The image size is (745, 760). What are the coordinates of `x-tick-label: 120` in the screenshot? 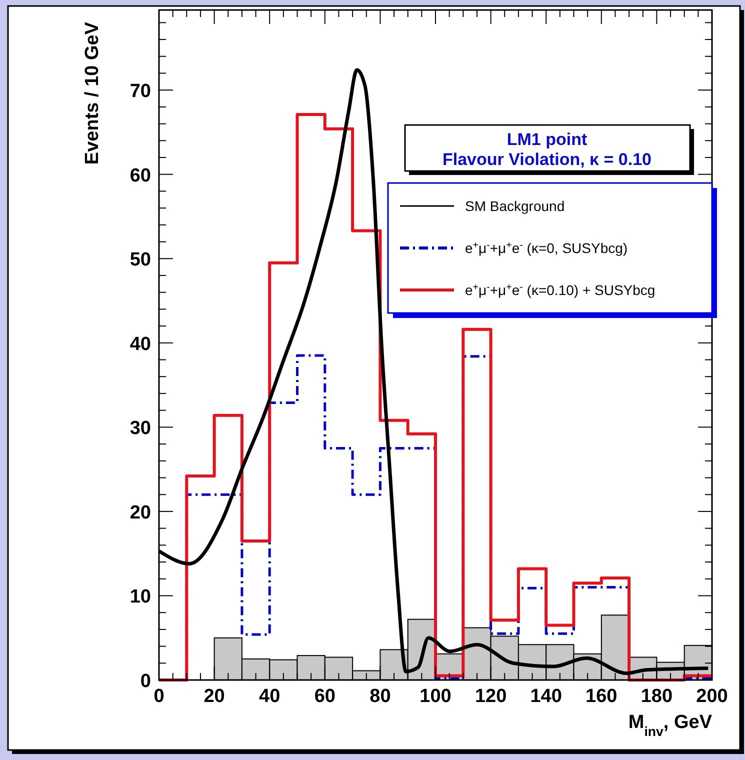 It's located at (490, 696).